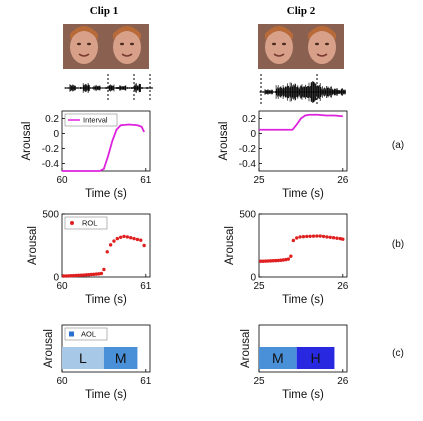  I want to click on plot-scatter-r1-c1: 25 26 500 0 Time (s) Arousal, so click(286, 258).